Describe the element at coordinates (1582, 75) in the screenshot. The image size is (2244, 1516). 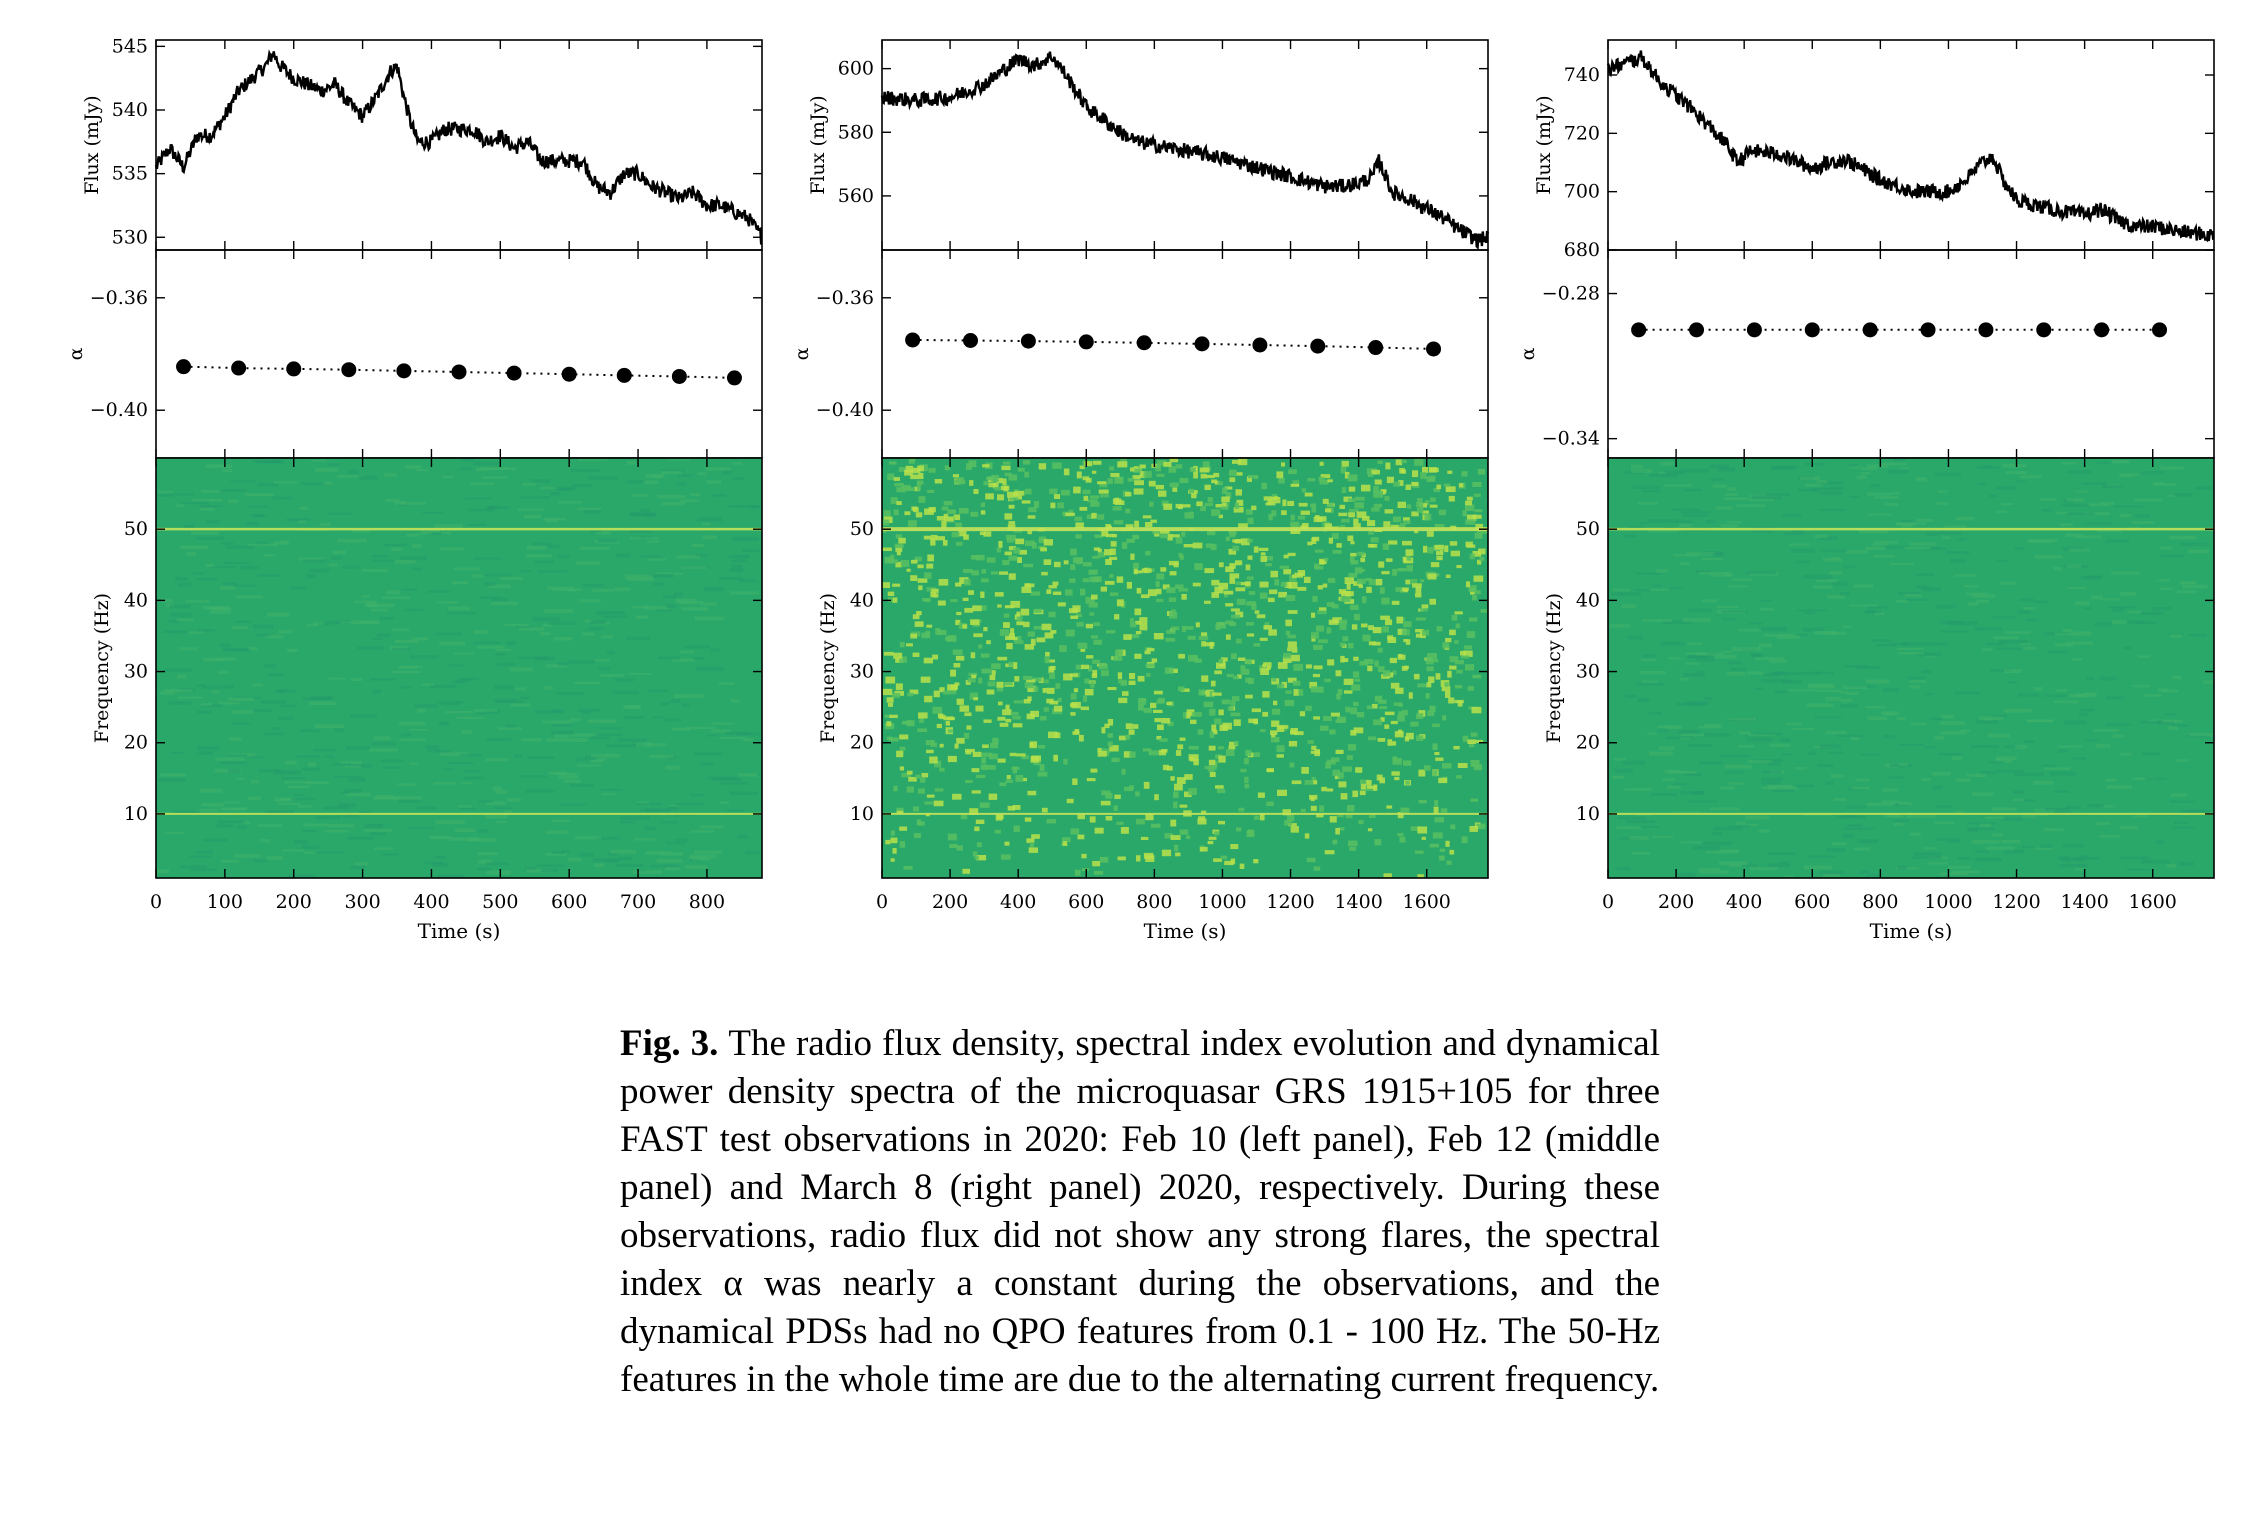
I see `flux-y-tick-label: 740` at that location.